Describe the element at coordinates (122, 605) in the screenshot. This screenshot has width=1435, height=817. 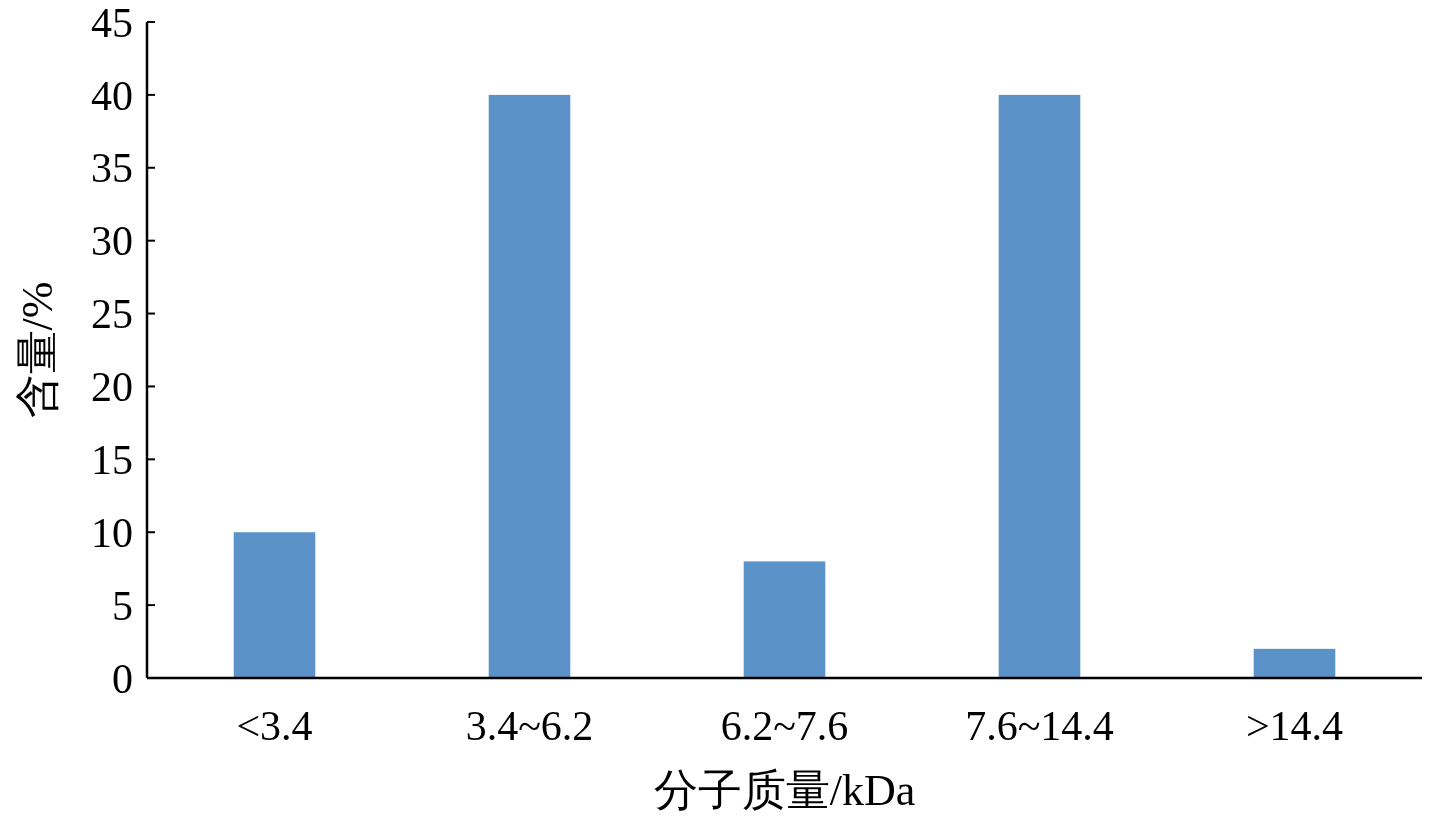
I see `y-tick-label: 5` at that location.